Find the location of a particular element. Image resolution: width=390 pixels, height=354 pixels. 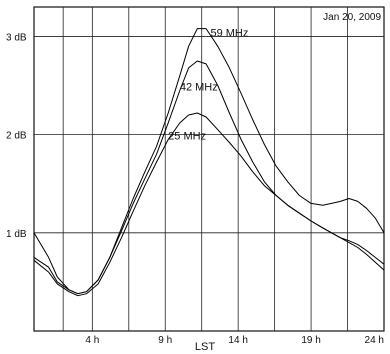

x-tick-label-3: 19 h is located at coordinates (310, 340).